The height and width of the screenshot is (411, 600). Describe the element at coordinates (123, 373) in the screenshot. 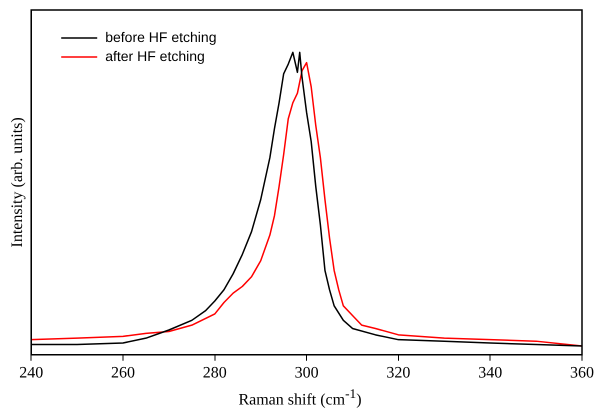

I see `x-tick-label: 260` at that location.